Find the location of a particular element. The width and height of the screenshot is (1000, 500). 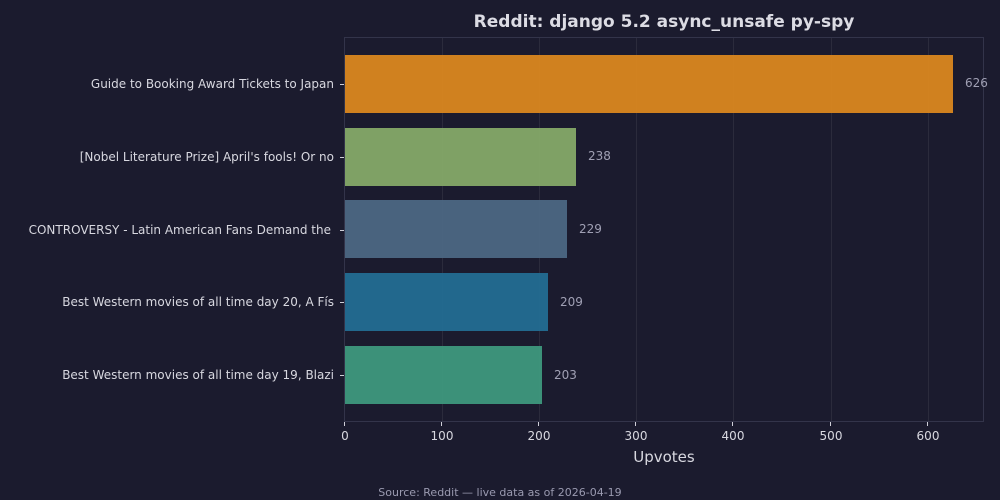

x-tick-label: 300 is located at coordinates (636, 436).